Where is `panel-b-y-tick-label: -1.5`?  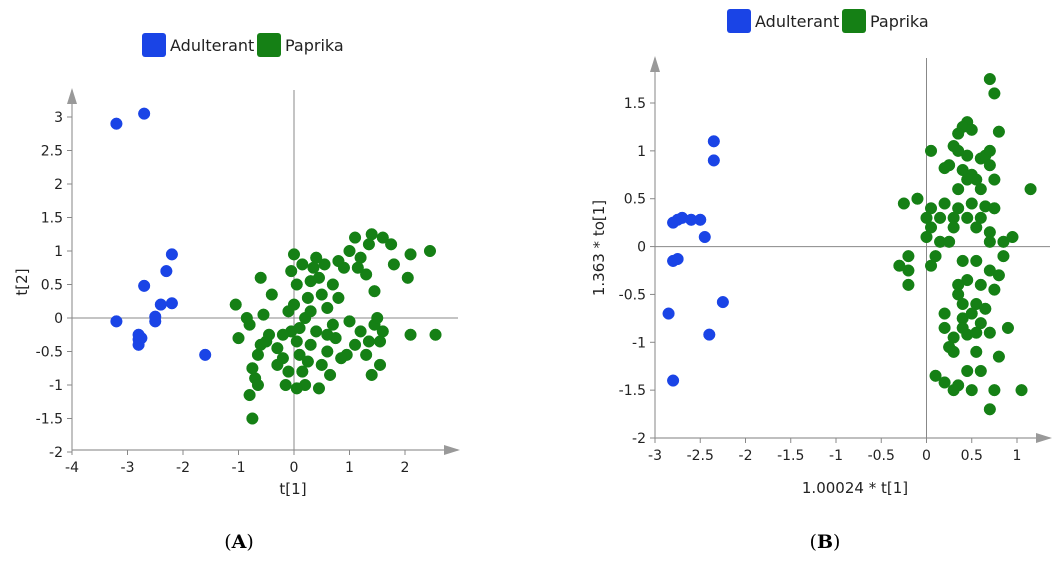
panel-b-y-tick-label: -1.5 is located at coordinates (632, 391).